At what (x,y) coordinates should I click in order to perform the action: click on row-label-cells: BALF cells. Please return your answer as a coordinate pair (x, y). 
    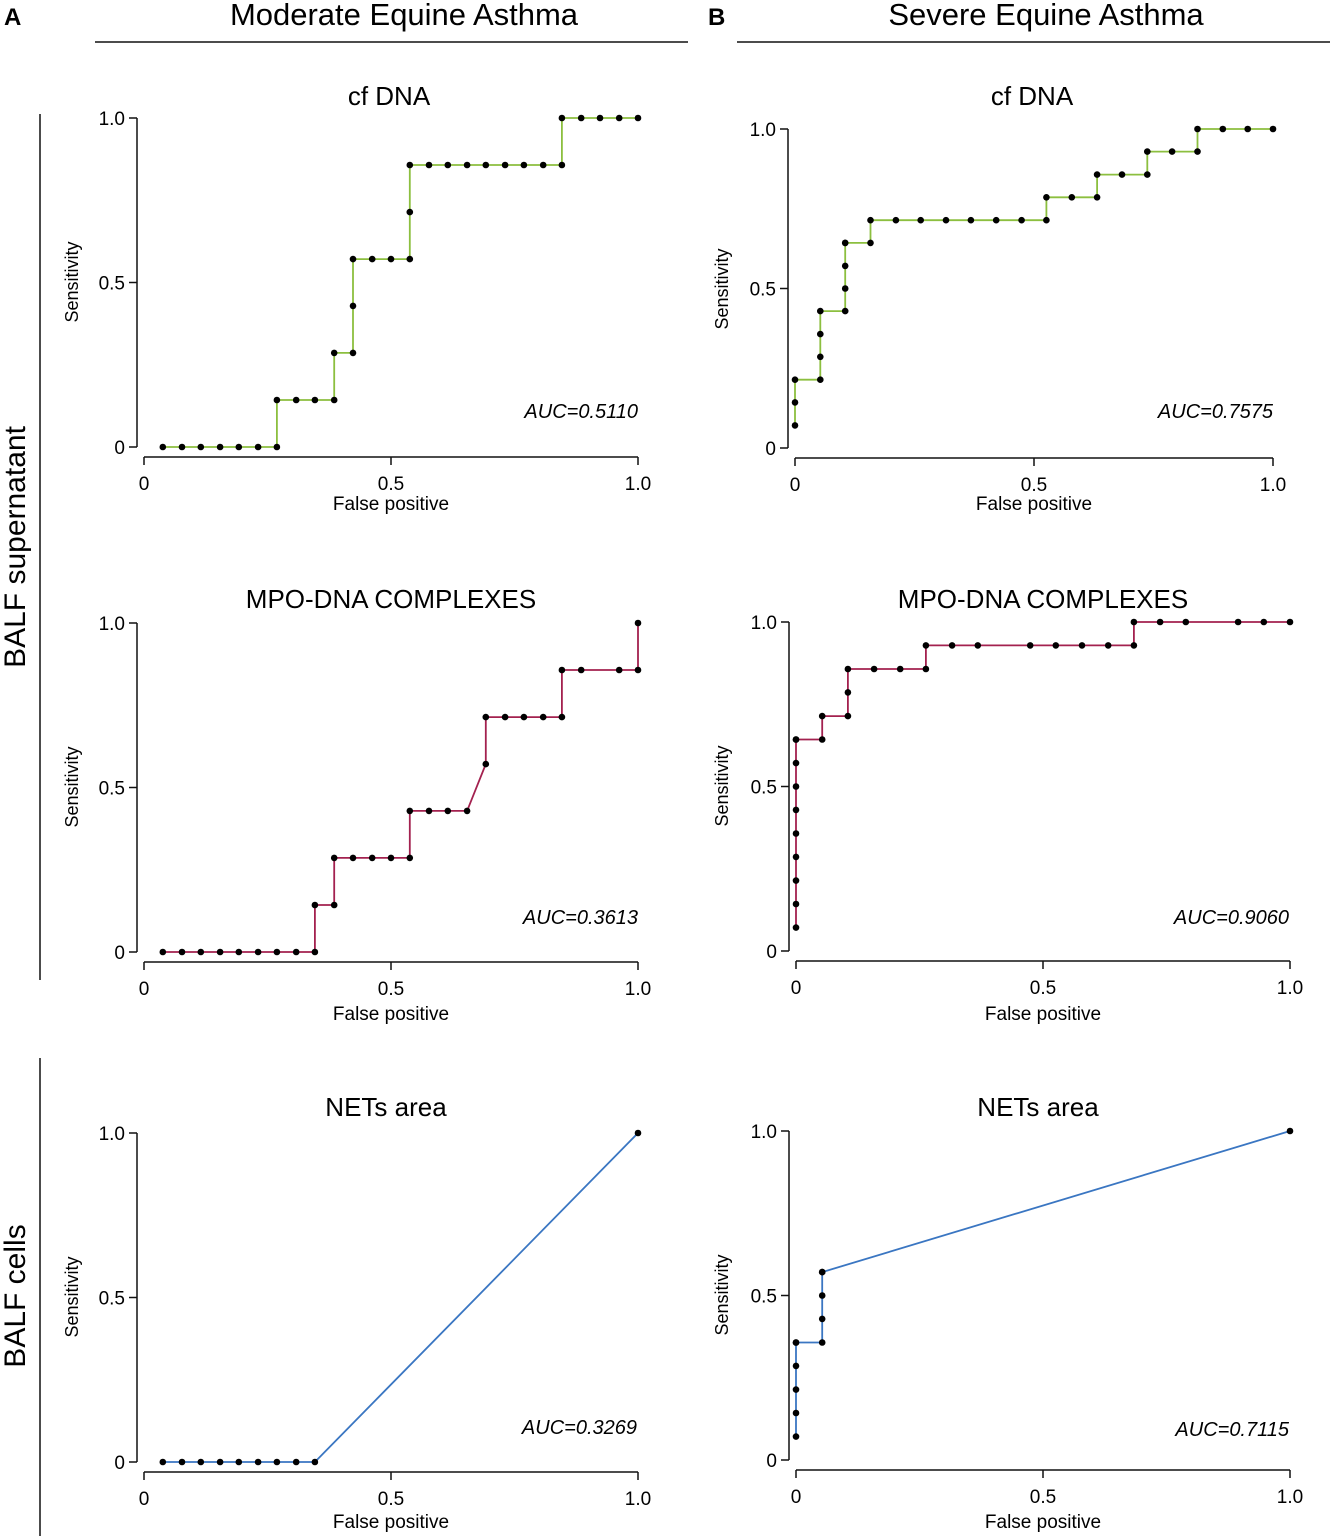
    Looking at the image, I should click on (16, 1295).